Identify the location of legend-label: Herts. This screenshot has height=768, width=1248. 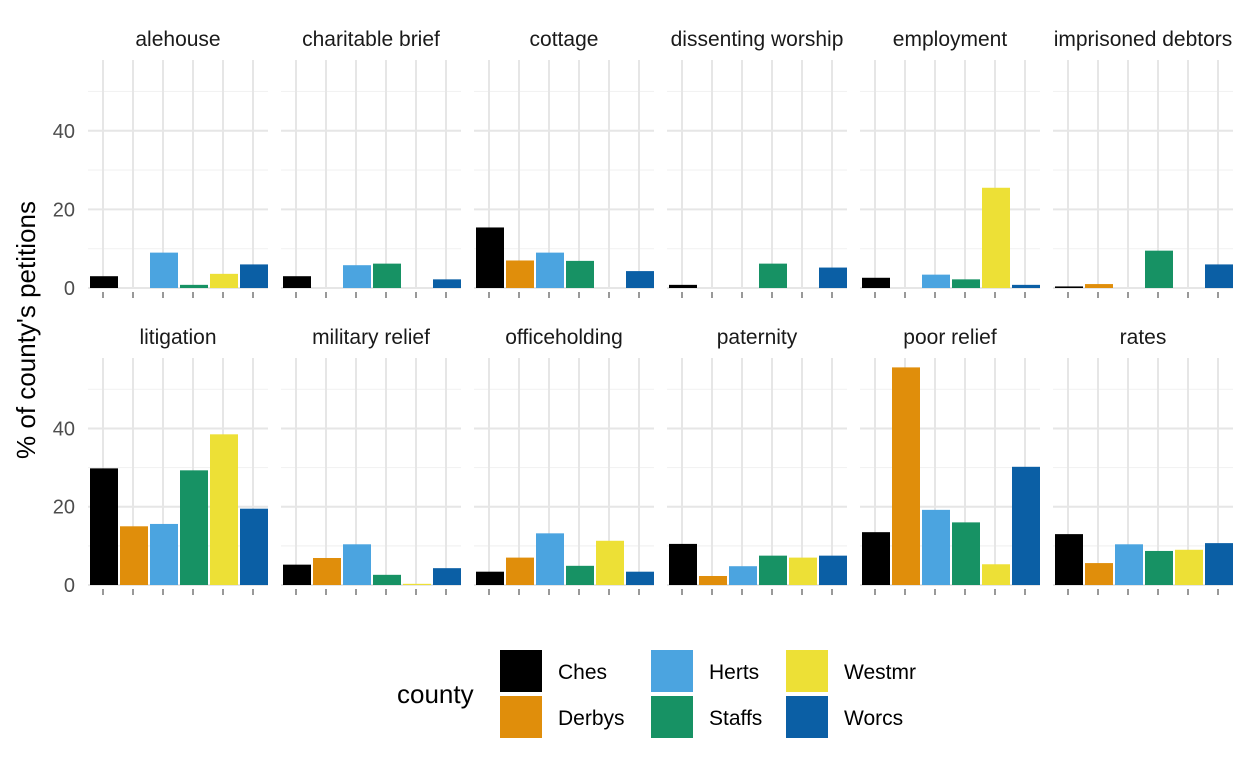
(734, 672).